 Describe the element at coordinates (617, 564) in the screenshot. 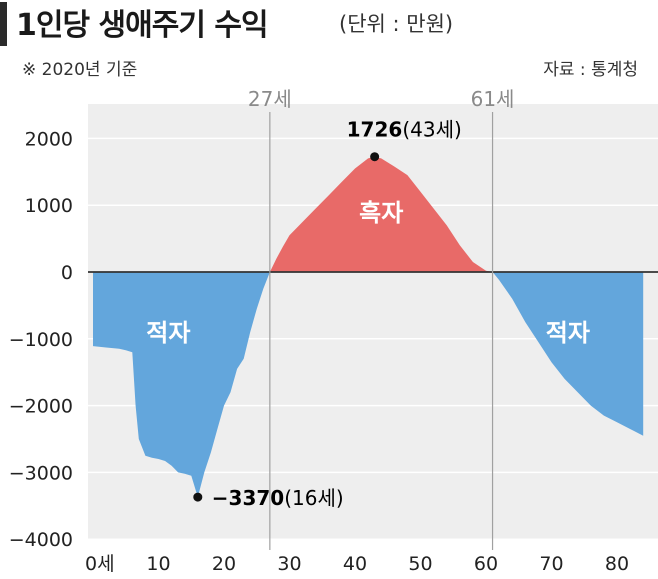

I see `x-tick-label: 80` at that location.